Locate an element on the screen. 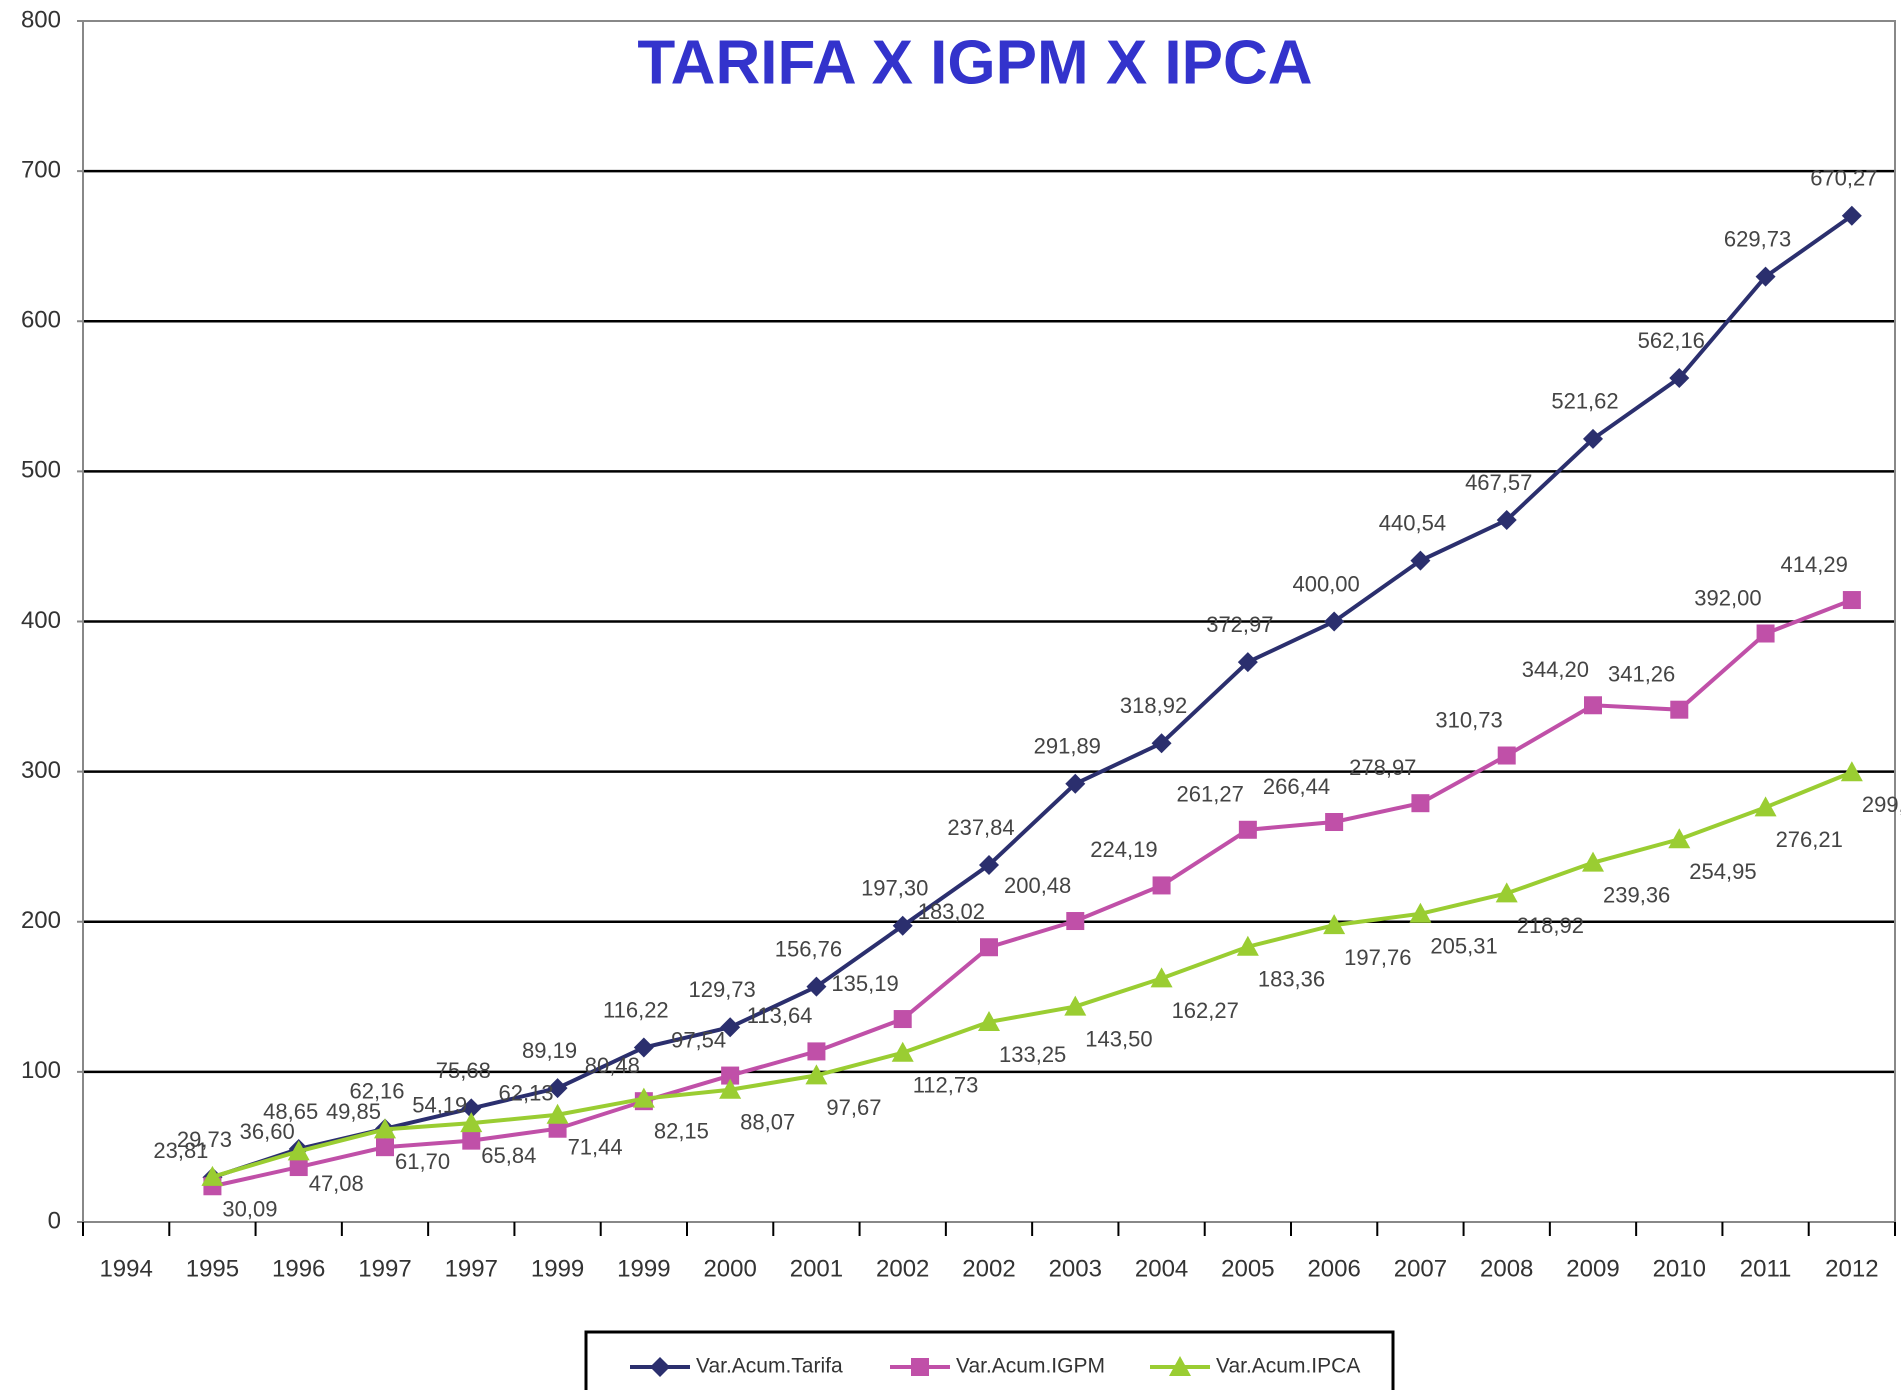 The width and height of the screenshot is (1901, 1390). x-tick-label: 2007 is located at coordinates (1420, 1268).